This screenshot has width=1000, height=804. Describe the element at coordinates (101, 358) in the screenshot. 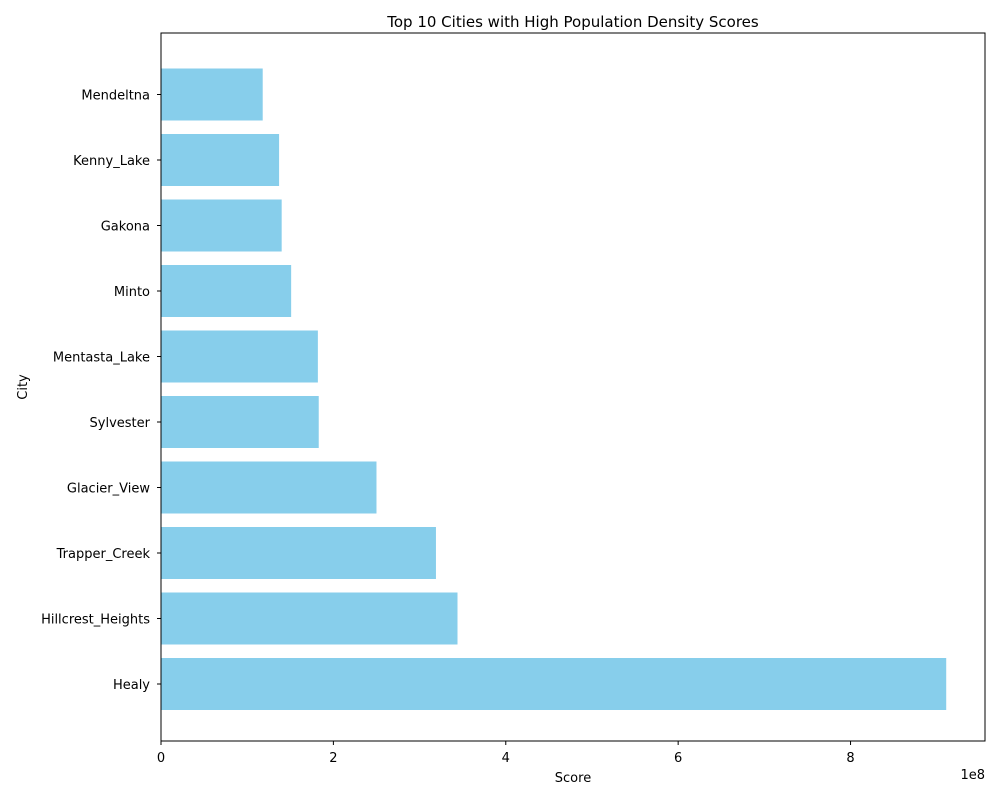

I see `y-tick-label: Mentasta_Lake` at that location.